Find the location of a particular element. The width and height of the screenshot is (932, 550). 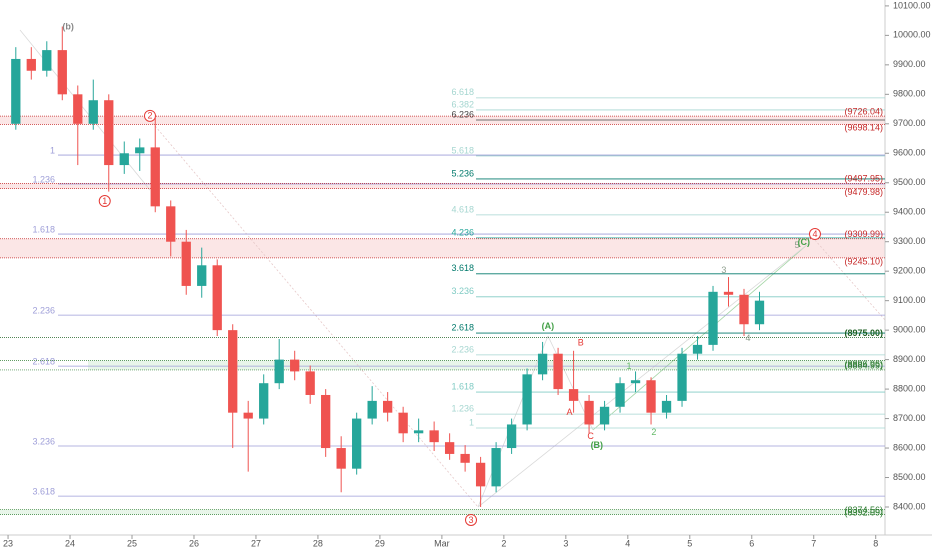

fib-label: 6.382 is located at coordinates (462, 104).